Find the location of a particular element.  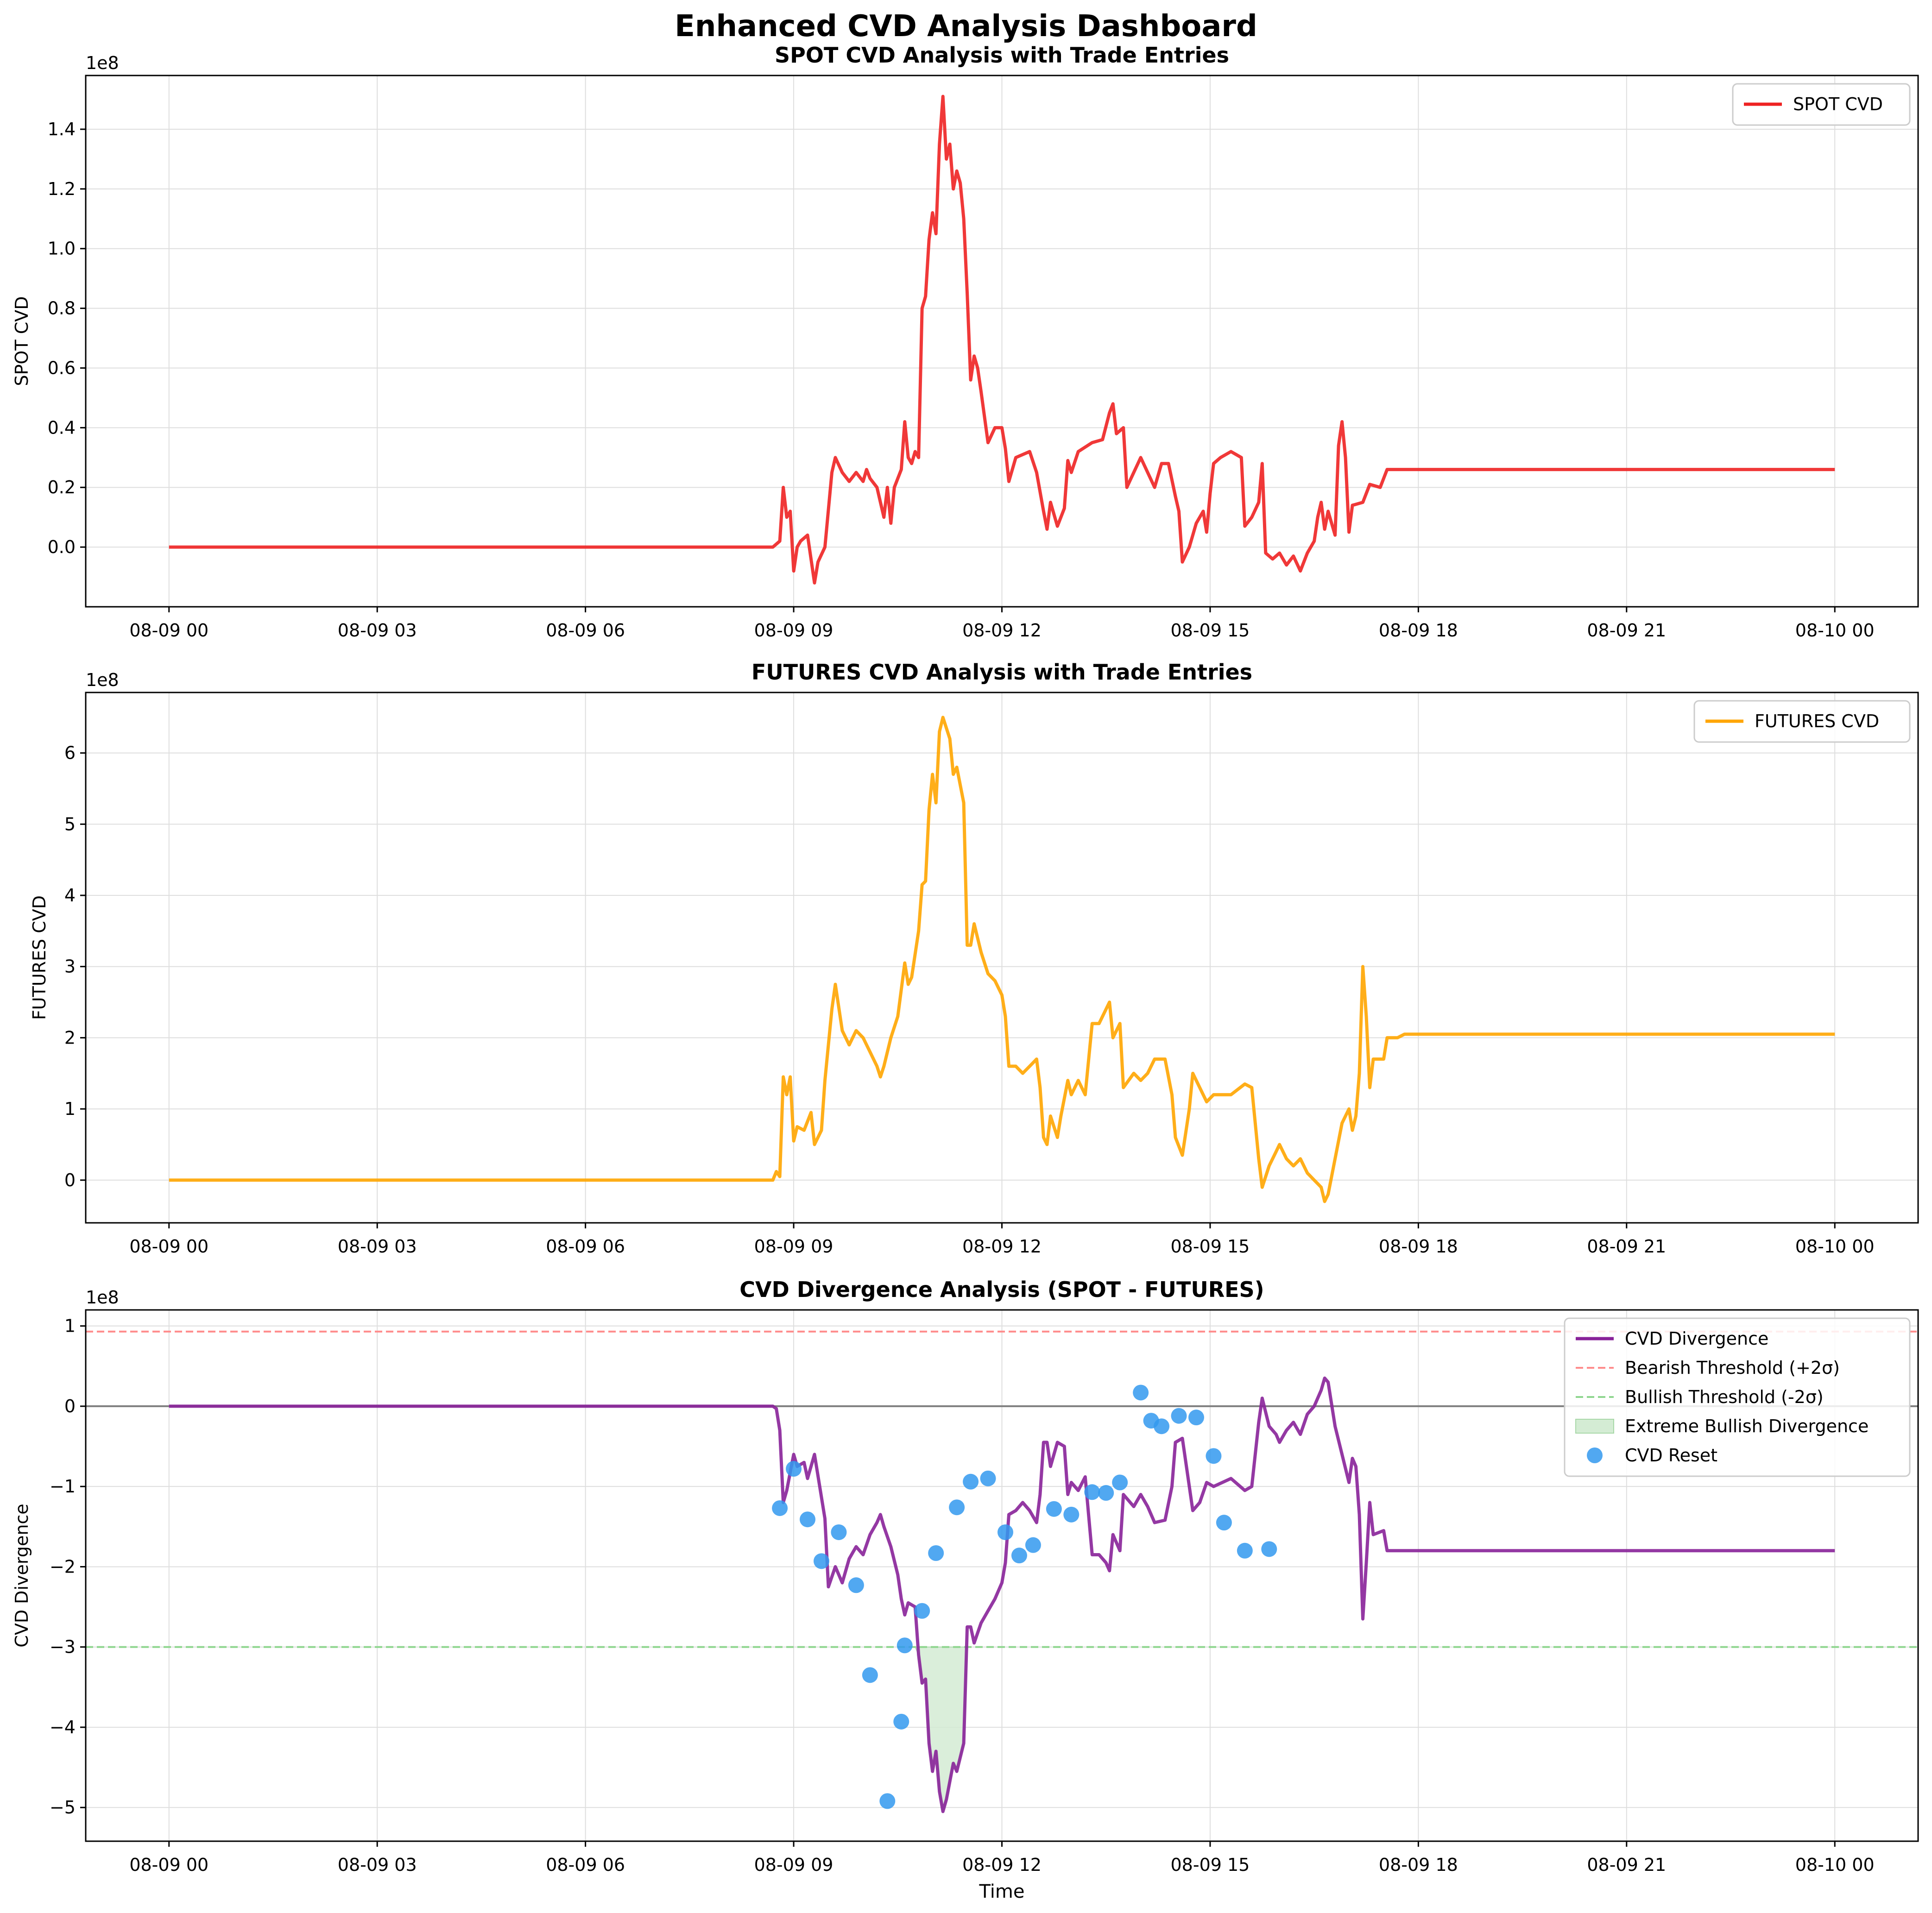

y-axis-label: CVD Divergence is located at coordinates (22, 1575).